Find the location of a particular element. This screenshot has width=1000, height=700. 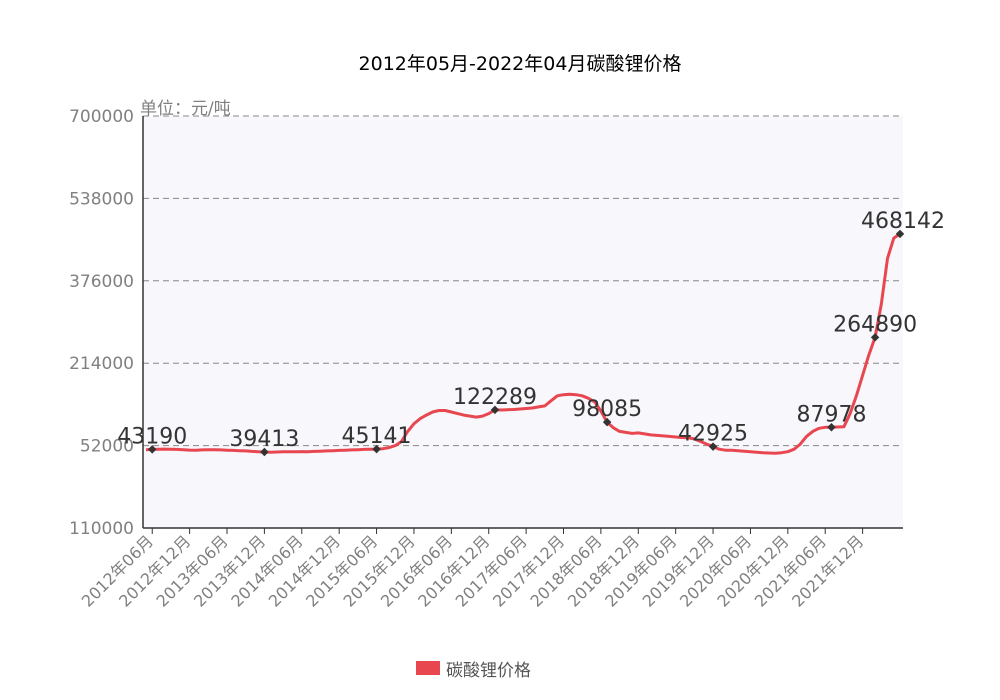

data-label: 87978 is located at coordinates (831, 414).